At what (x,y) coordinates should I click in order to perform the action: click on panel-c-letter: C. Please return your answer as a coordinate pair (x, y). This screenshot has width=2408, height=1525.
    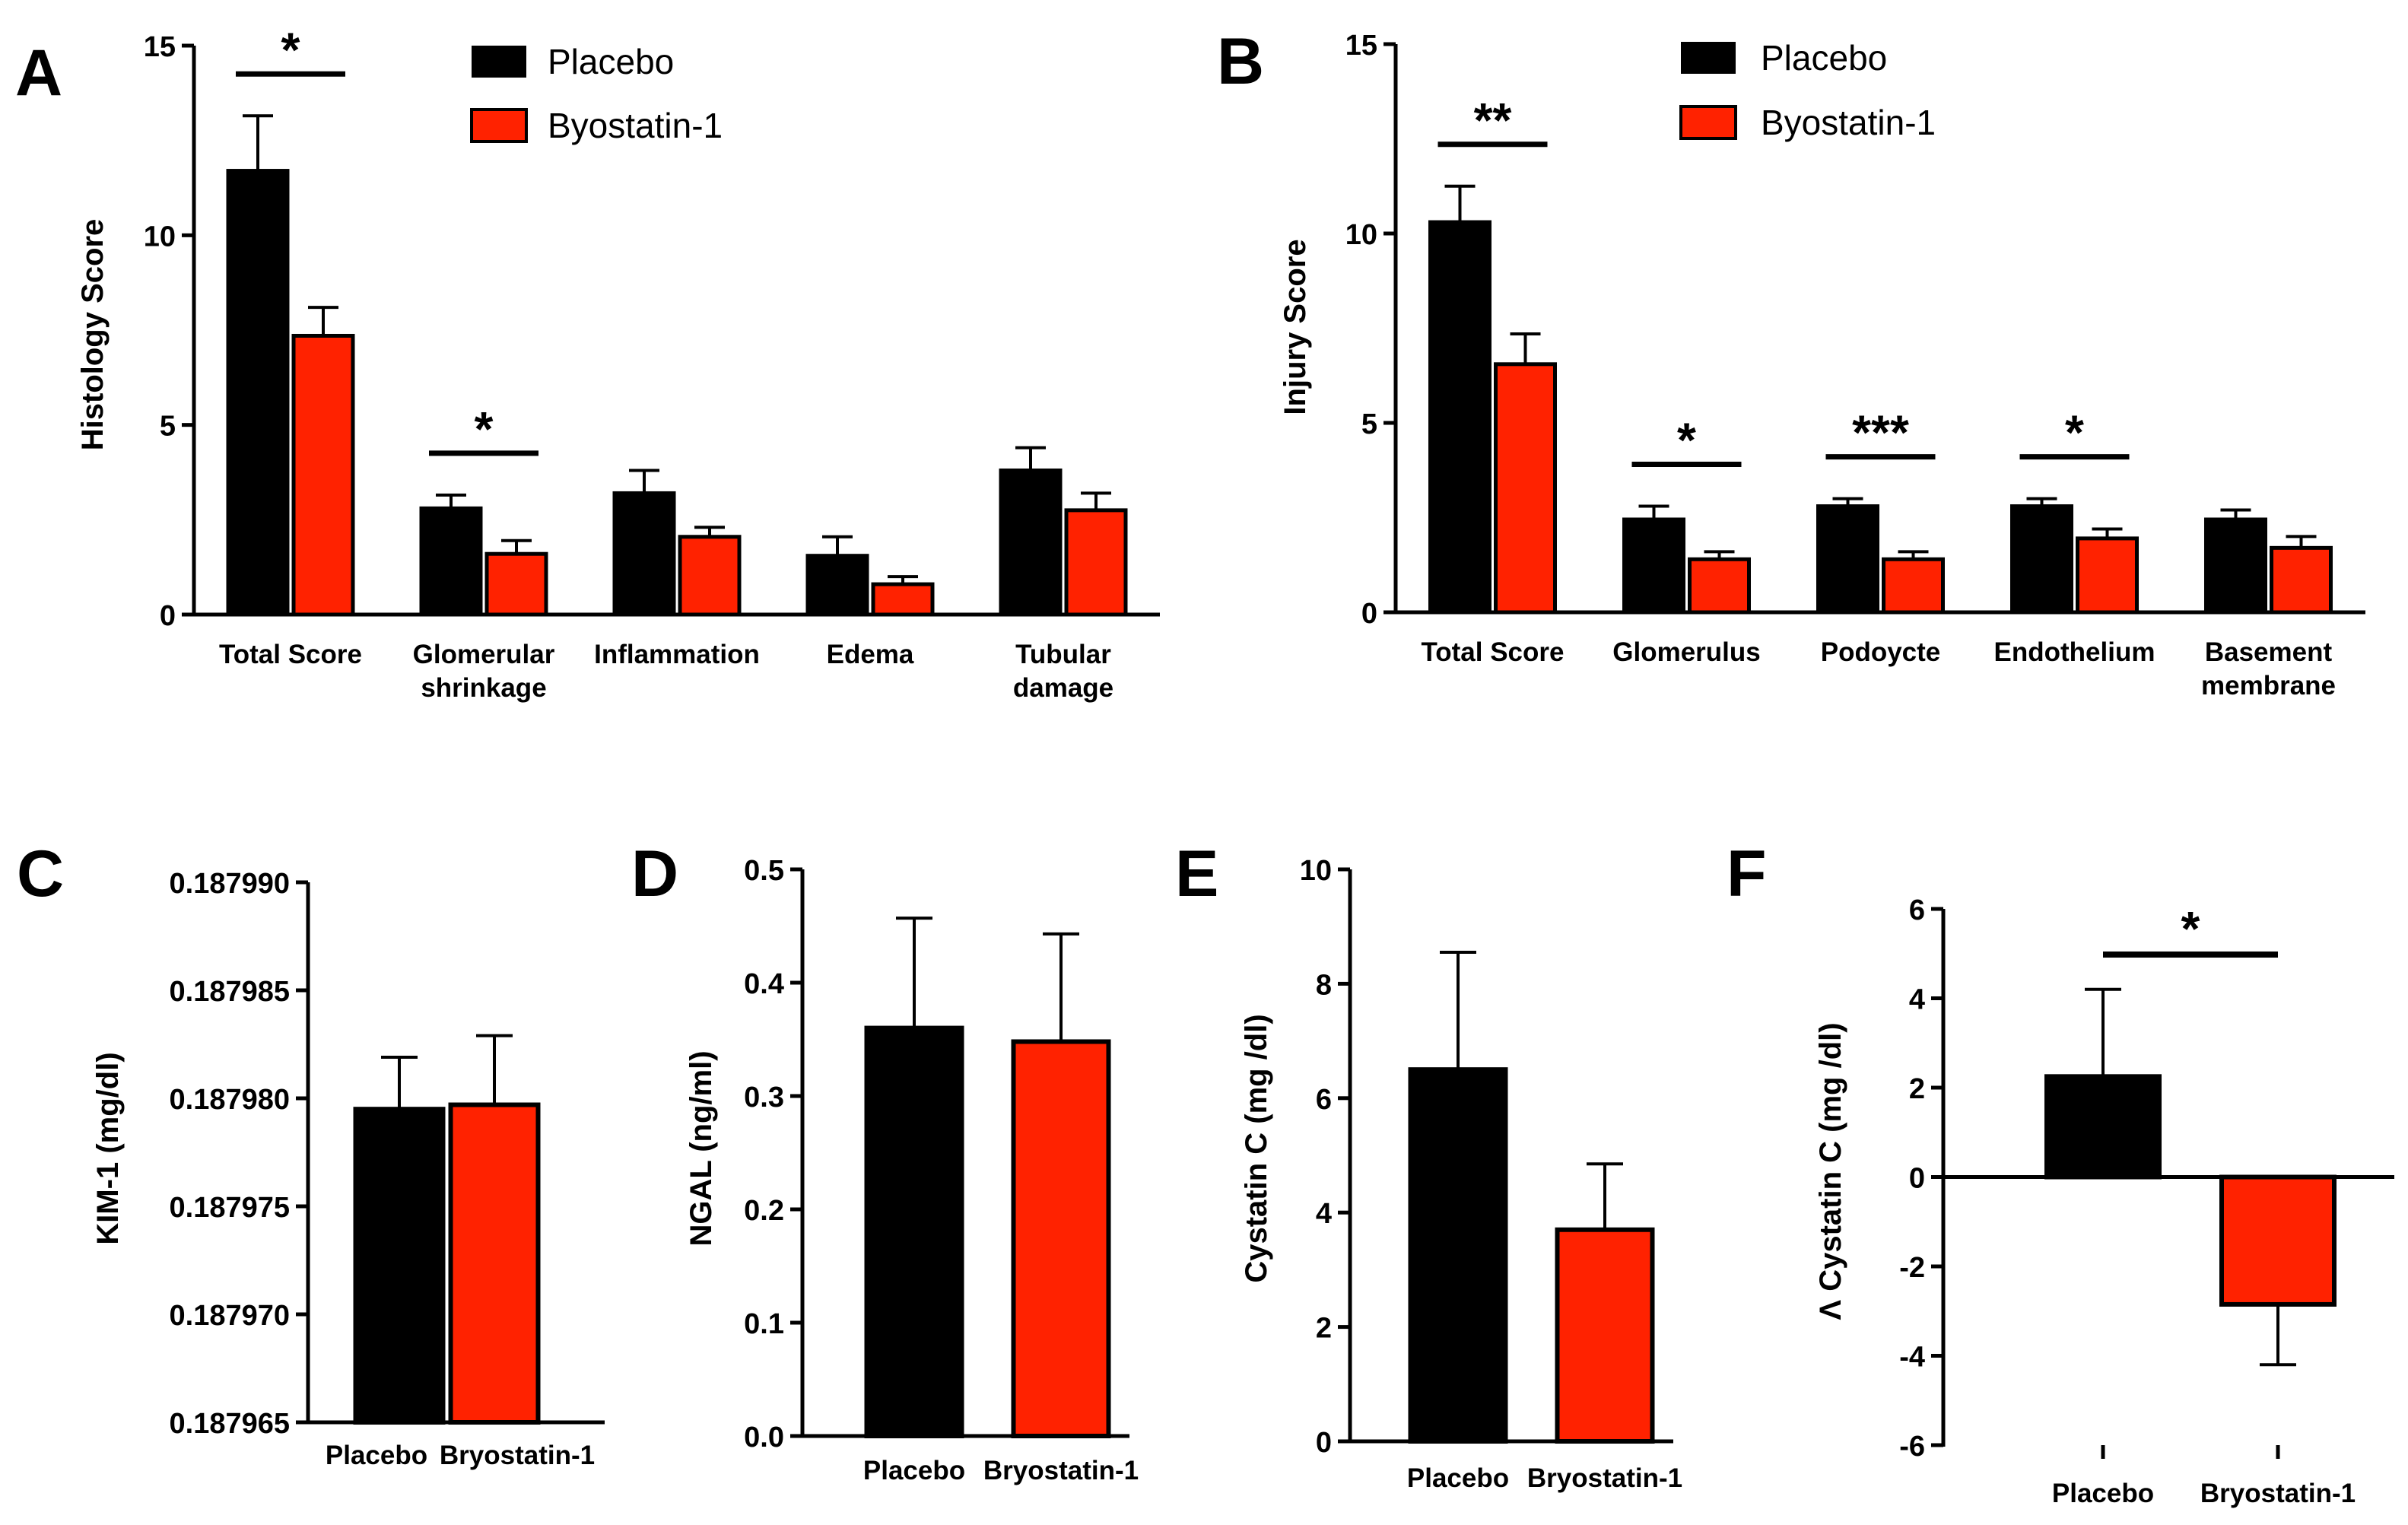
    Looking at the image, I should click on (40, 873).